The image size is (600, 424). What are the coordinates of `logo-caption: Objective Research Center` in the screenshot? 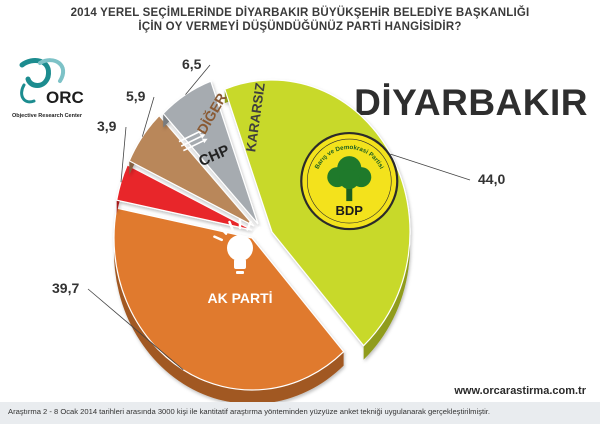 It's located at (47, 116).